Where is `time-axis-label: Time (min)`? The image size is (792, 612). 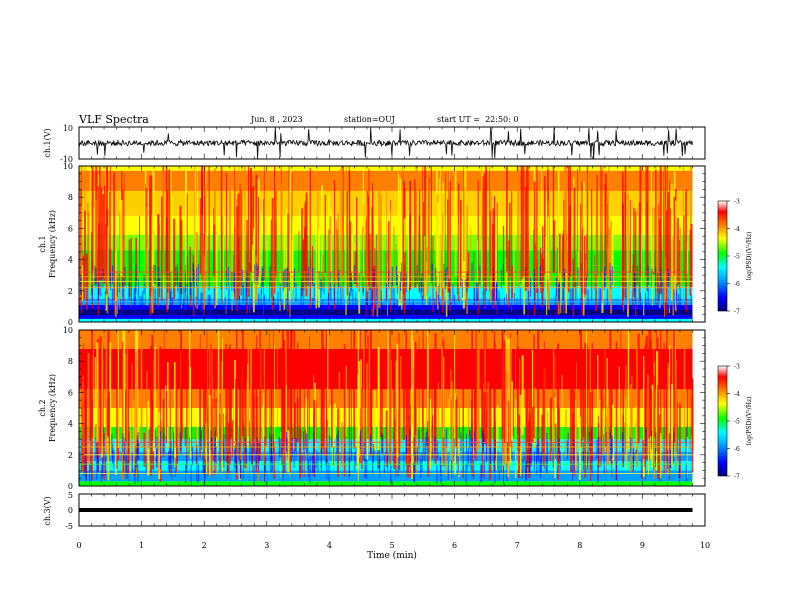
time-axis-label: Time (min) is located at coordinates (392, 555).